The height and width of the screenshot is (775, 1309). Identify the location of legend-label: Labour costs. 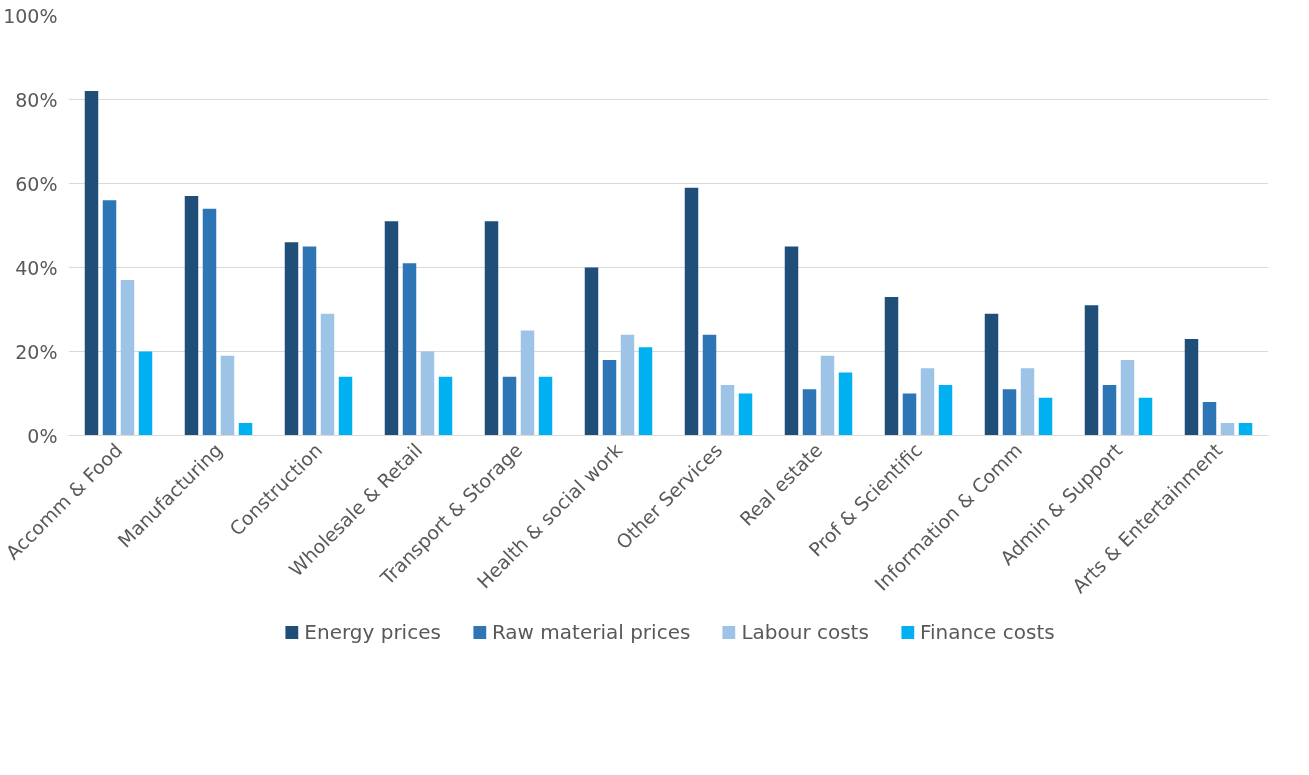
(805, 632).